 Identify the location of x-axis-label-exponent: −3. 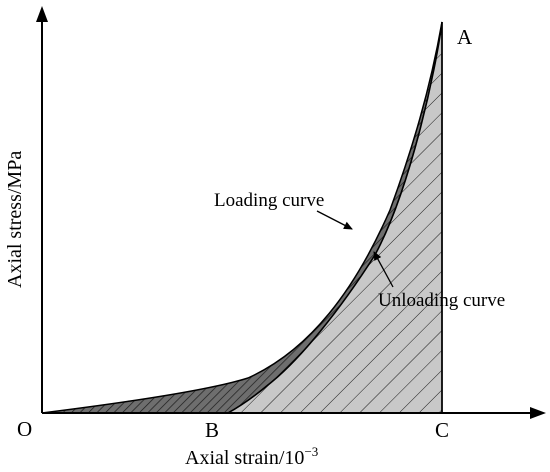
(311, 451).